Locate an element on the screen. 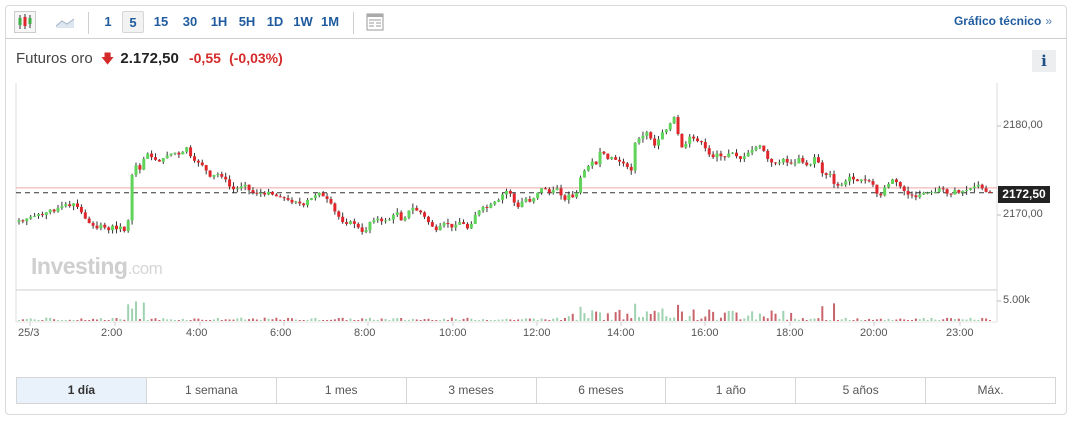 The image size is (1075, 424). down-arrow-icon: 🡇 is located at coordinates (107, 58).